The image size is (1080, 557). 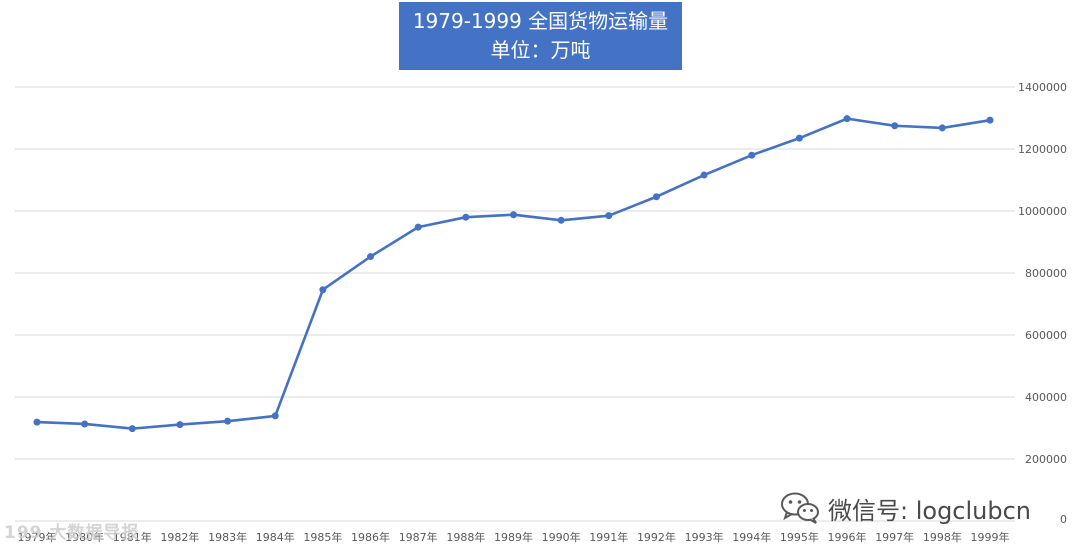 I want to click on y-tick-label: 1200000, so click(x=1042, y=149).